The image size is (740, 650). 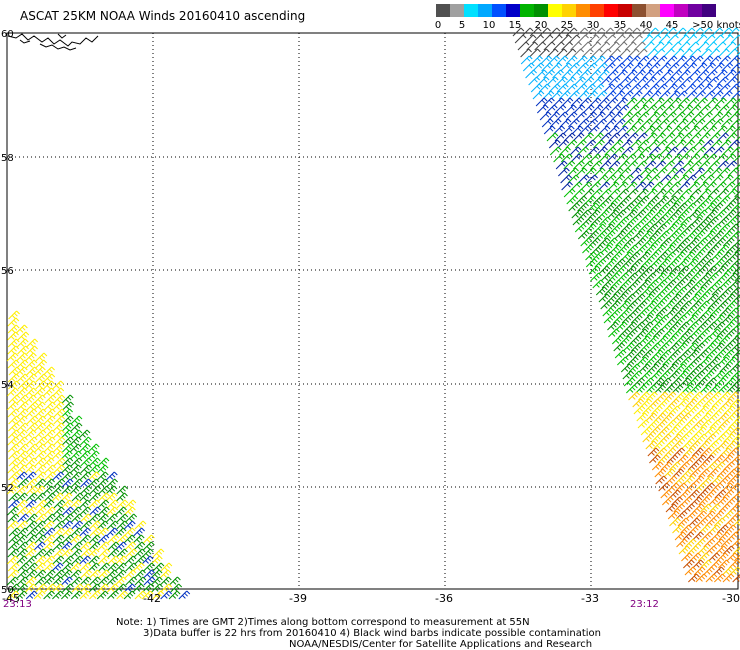 What do you see at coordinates (7, 590) in the screenshot?
I see `latitude-label: 50` at bounding box center [7, 590].